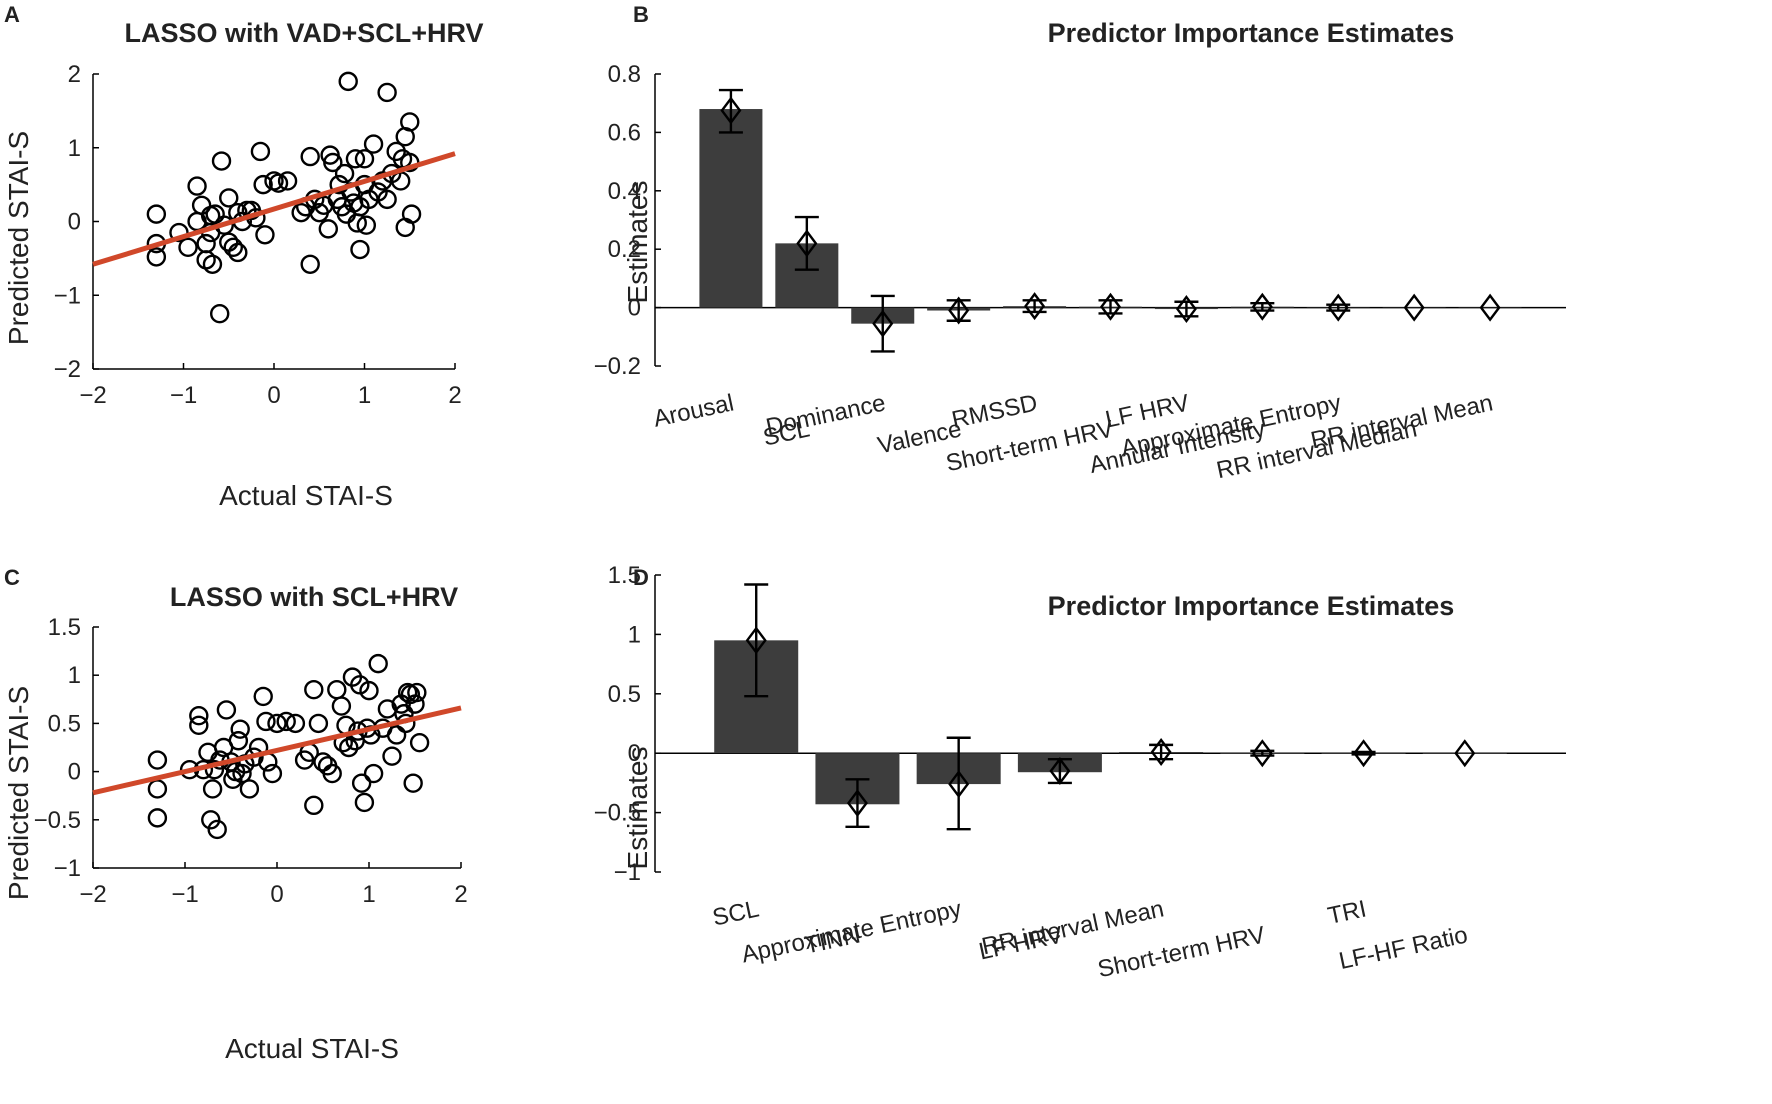 Image resolution: width=1772 pixels, height=1104 pixels. I want to click on panel-d-category-label: LF-HF Ratio, so click(1403, 948).